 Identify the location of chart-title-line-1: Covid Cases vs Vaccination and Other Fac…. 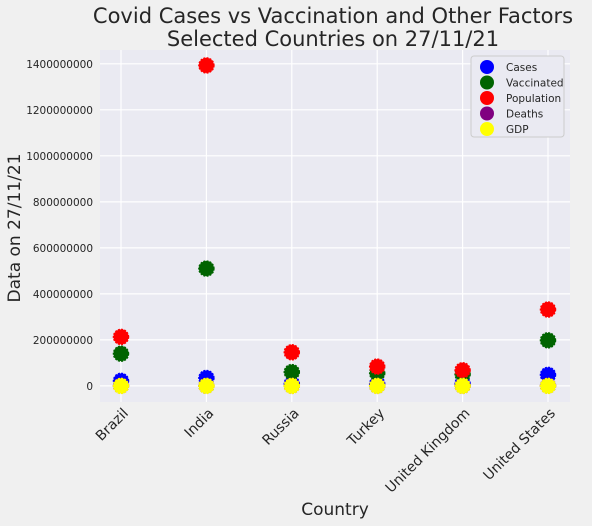
(333, 16).